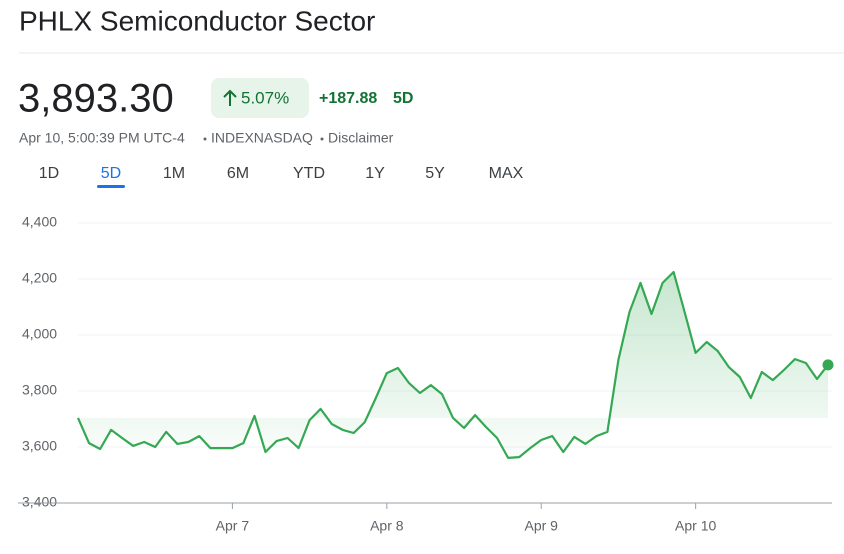 This screenshot has width=844, height=554. I want to click on timestamp: Apr 10, 5:00:39 PM UTC-4, so click(102, 138).